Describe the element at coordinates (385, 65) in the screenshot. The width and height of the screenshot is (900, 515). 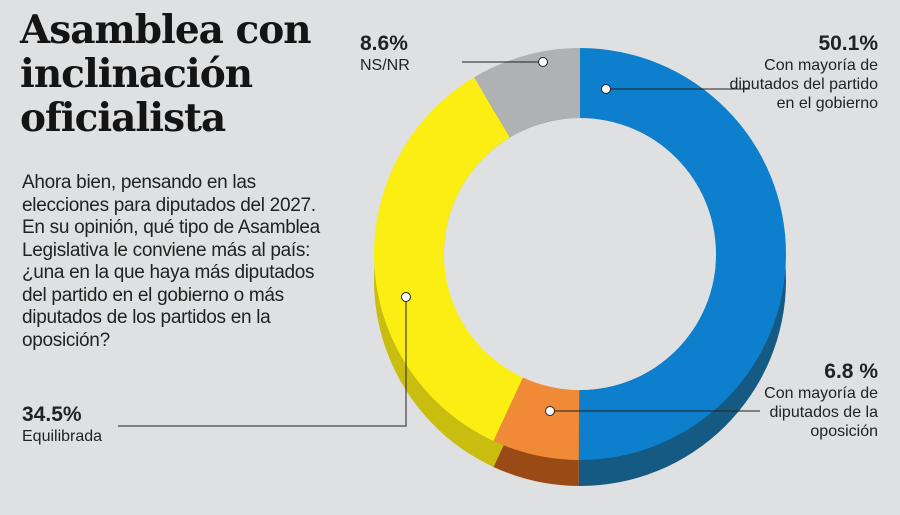
I see `label-nsnr-text: NS/NR` at that location.